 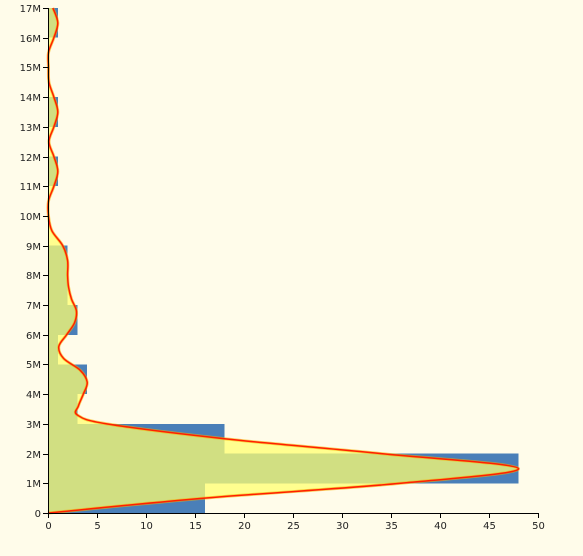 What do you see at coordinates (244, 526) in the screenshot?
I see `x-tick-label: 20` at bounding box center [244, 526].